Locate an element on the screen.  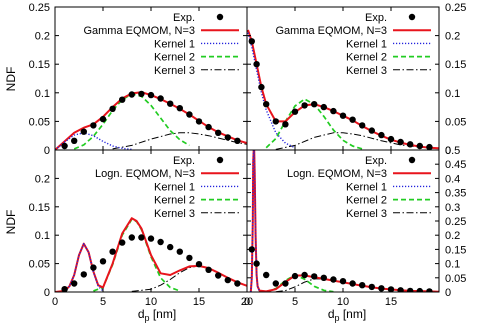
y-axis-label-top: NDF is located at coordinates (11, 79).